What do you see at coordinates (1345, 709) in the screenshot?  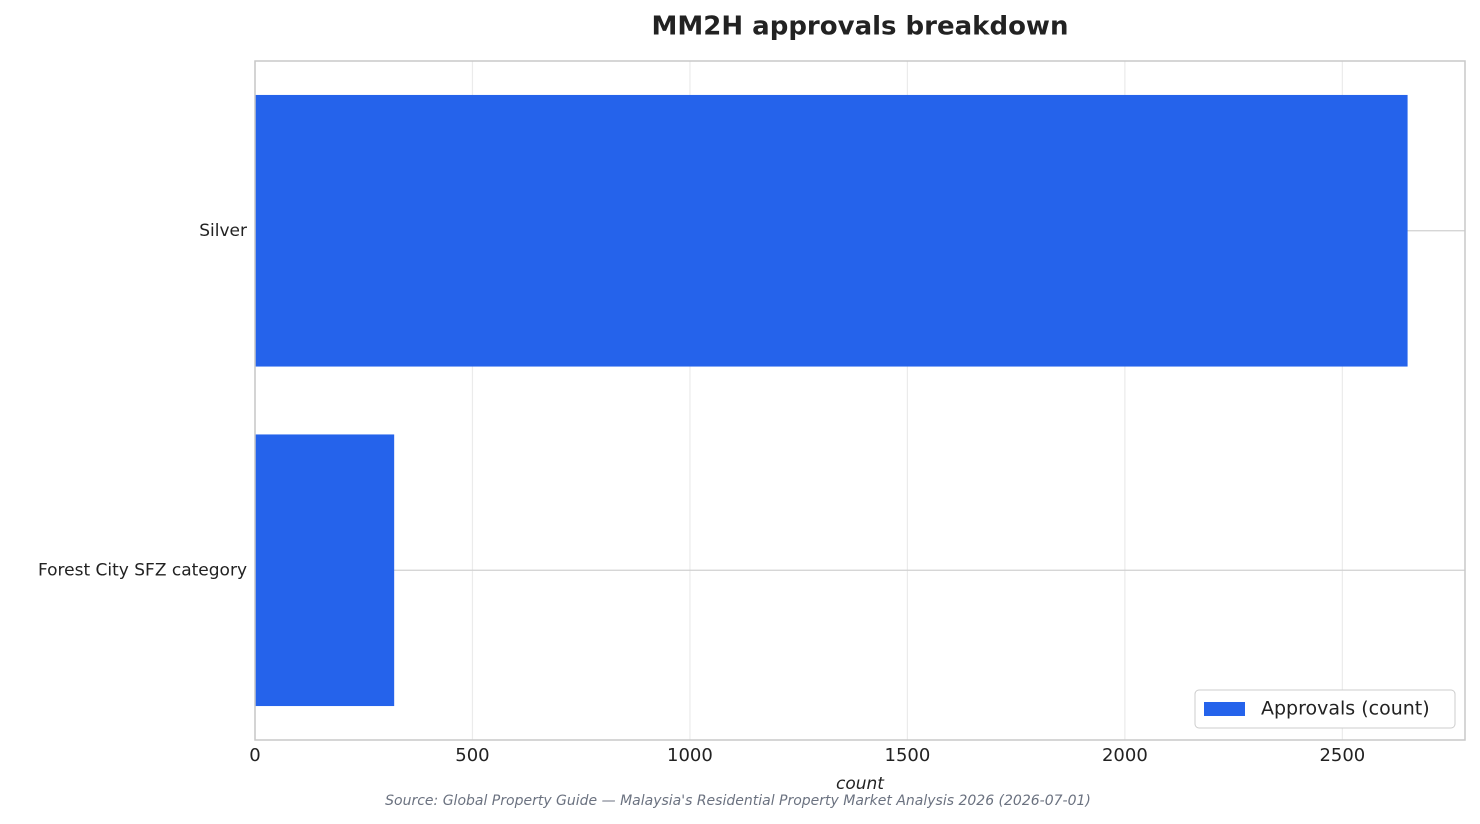 I see `legend-label: Approvals (count)` at bounding box center [1345, 709].